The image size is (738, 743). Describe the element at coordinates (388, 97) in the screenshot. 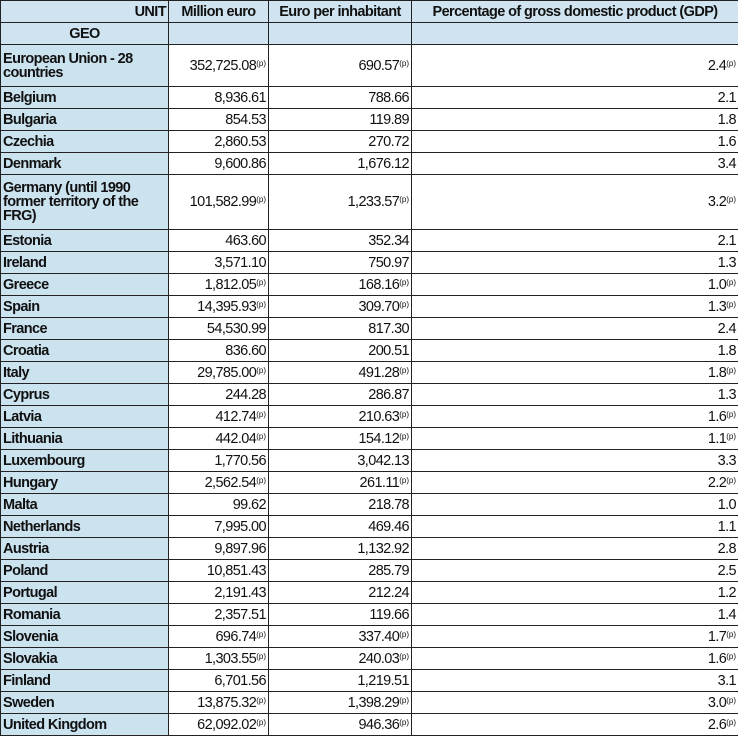

I see `cell-value: 788.66` at that location.